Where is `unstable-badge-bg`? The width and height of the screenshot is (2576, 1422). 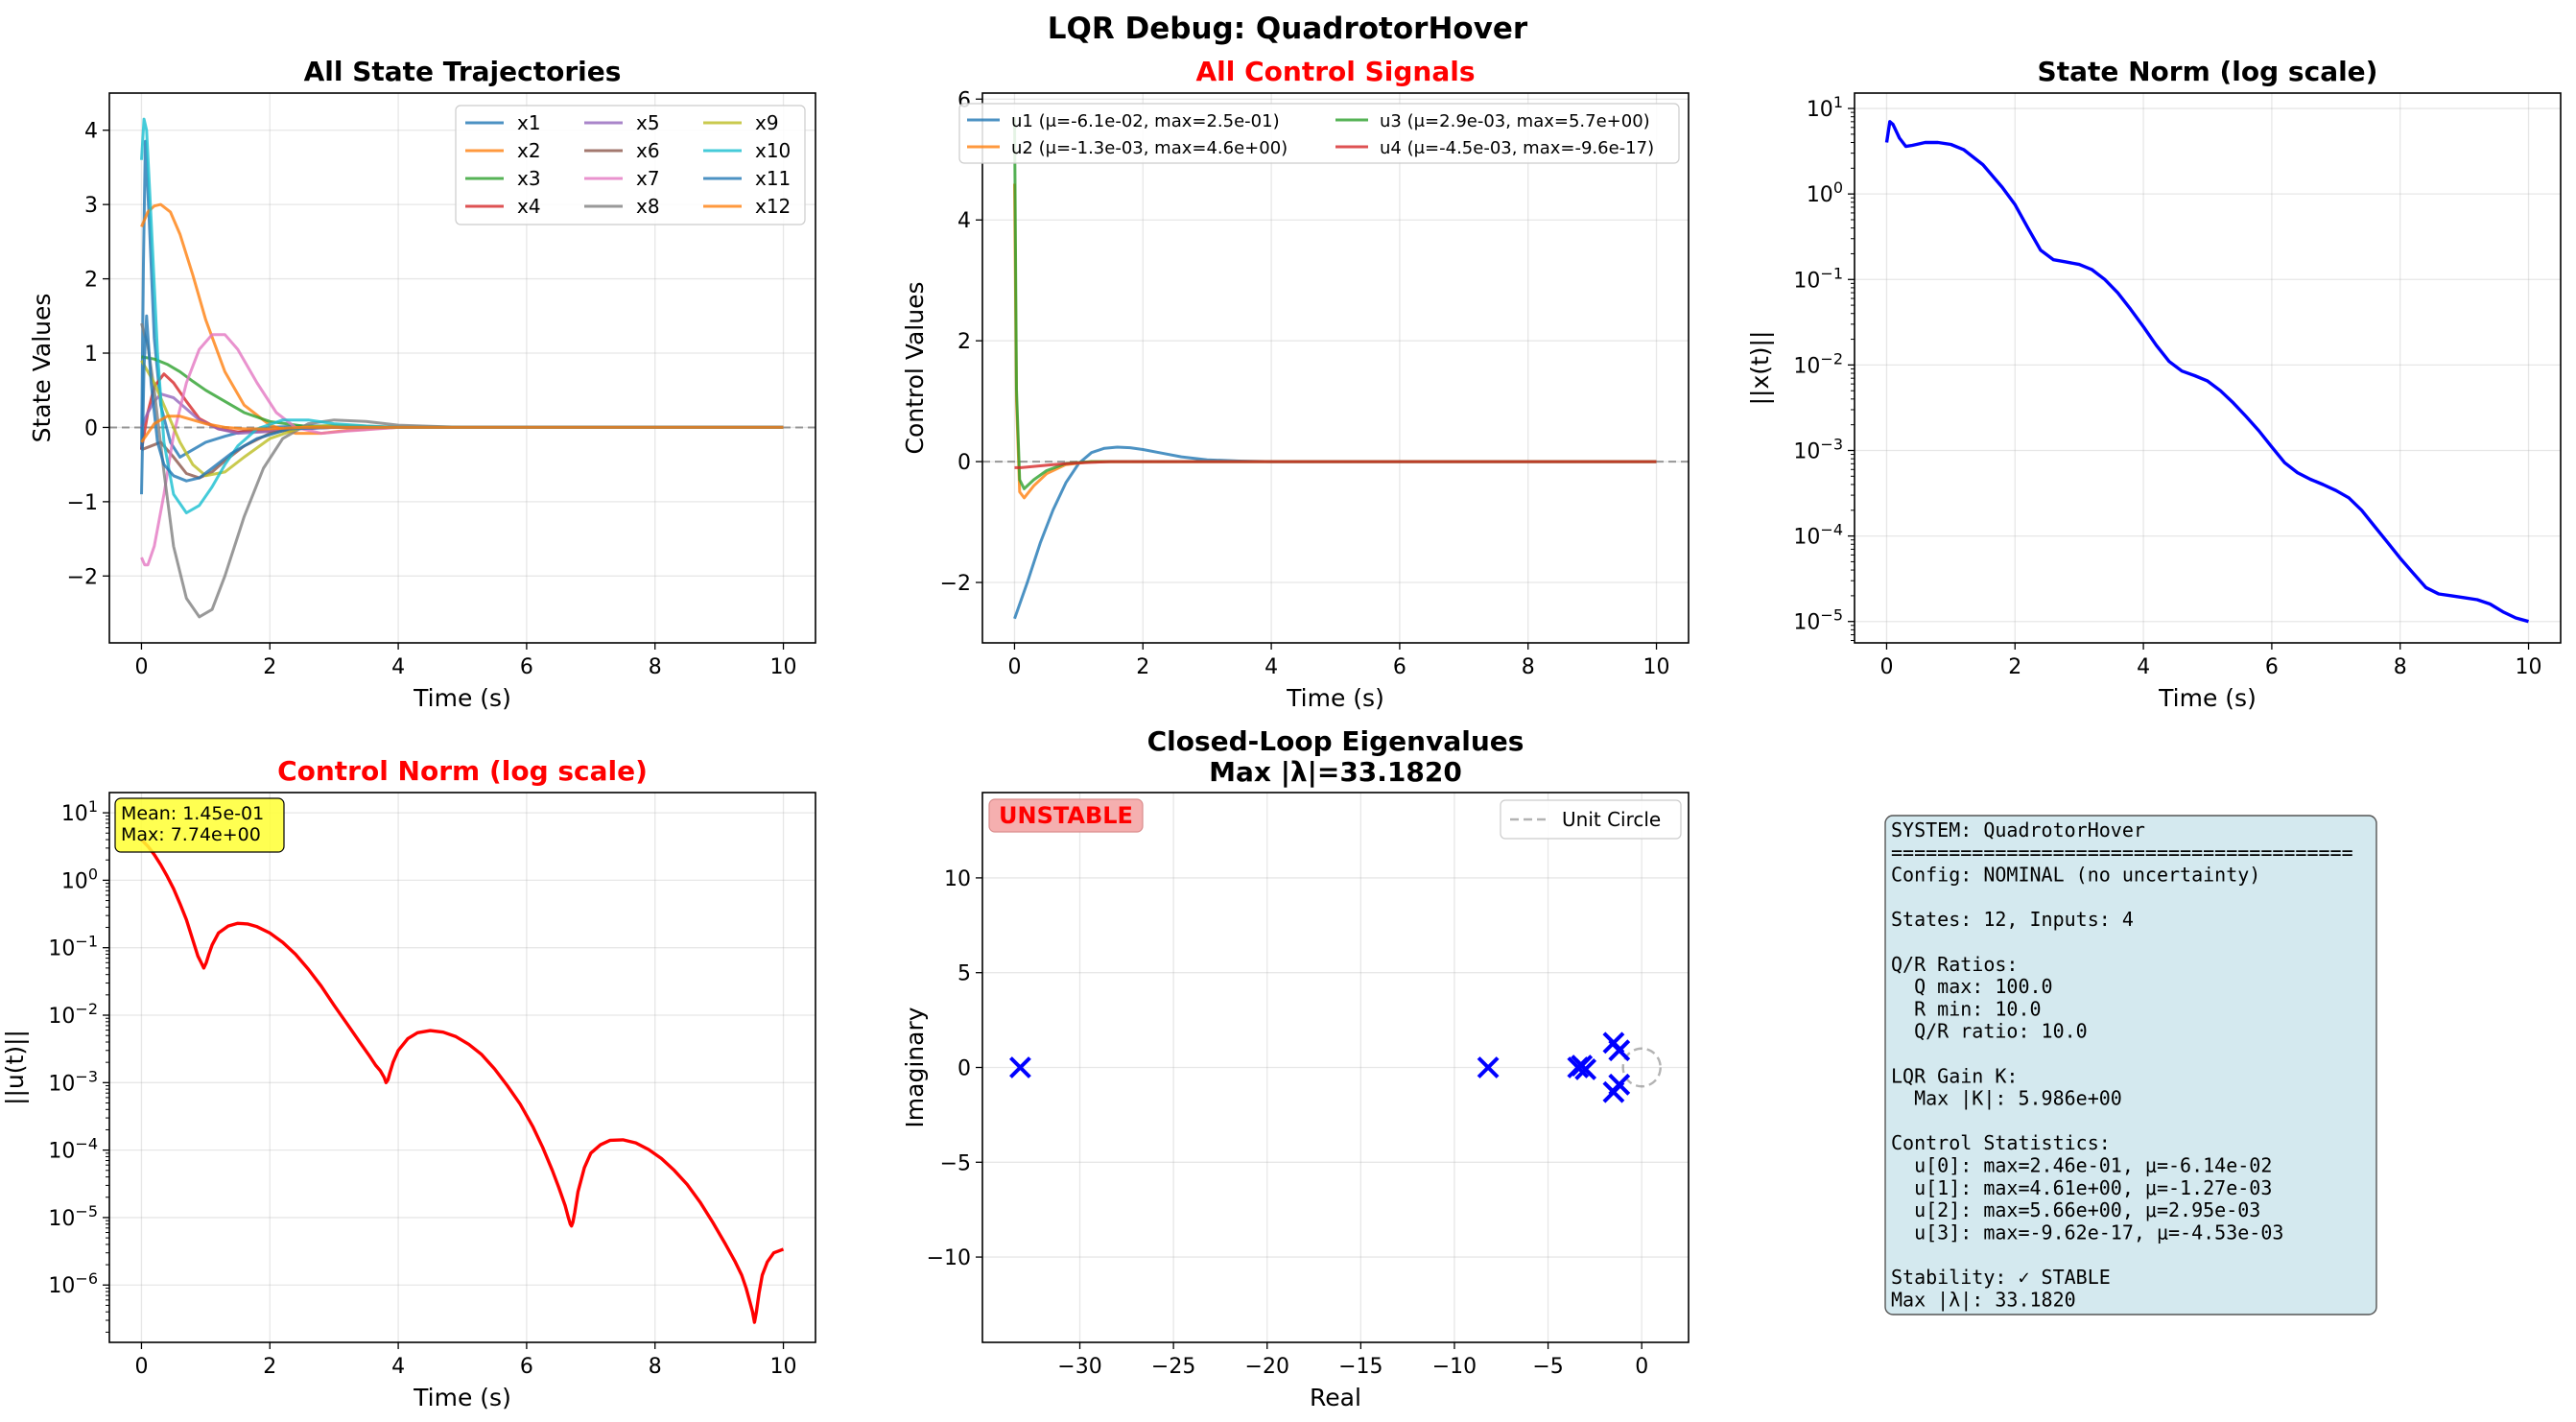
unstable-badge-bg is located at coordinates (1066, 815).